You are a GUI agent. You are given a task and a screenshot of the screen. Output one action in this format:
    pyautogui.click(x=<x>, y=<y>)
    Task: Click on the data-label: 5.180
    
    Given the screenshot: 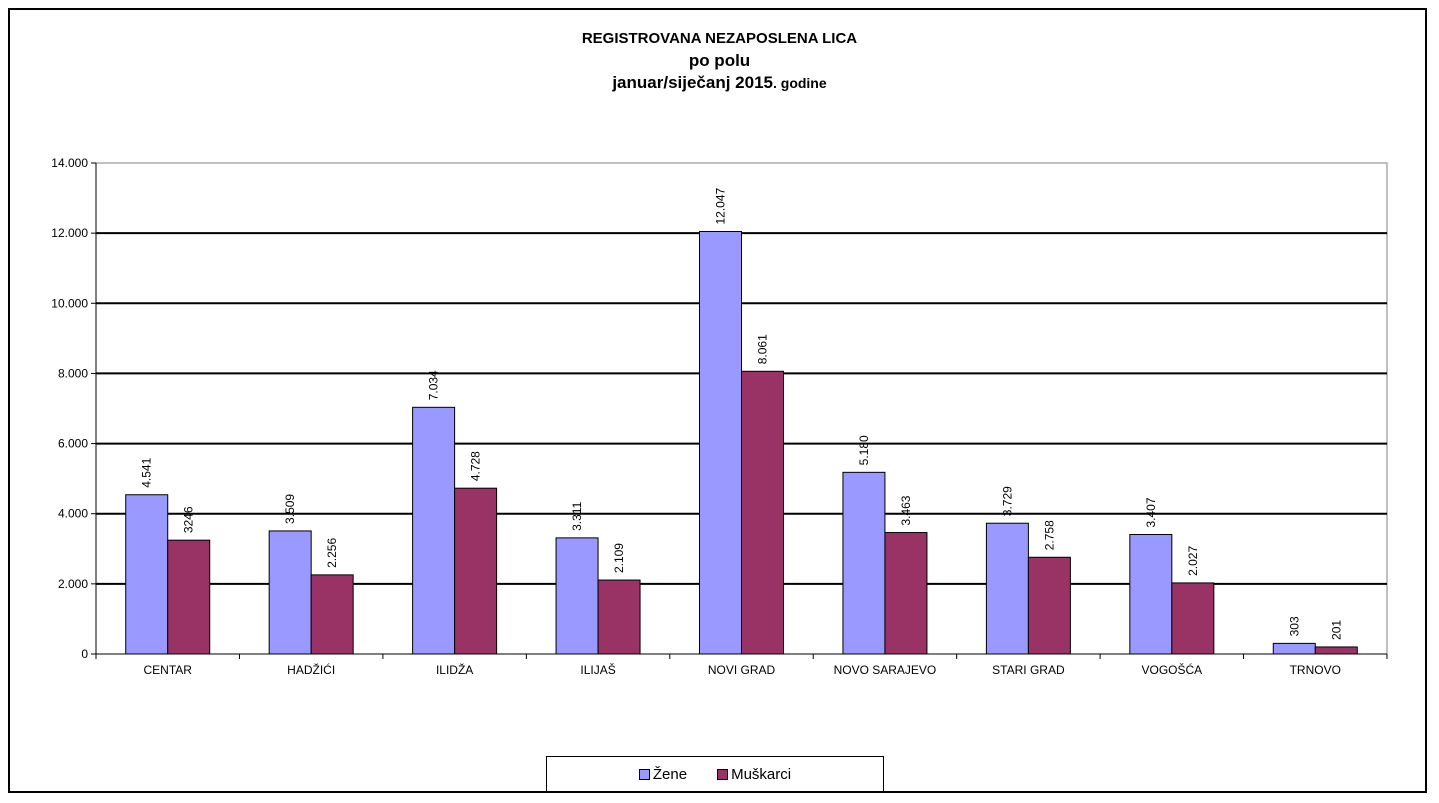 What is the action you would take?
    pyautogui.click(x=864, y=450)
    